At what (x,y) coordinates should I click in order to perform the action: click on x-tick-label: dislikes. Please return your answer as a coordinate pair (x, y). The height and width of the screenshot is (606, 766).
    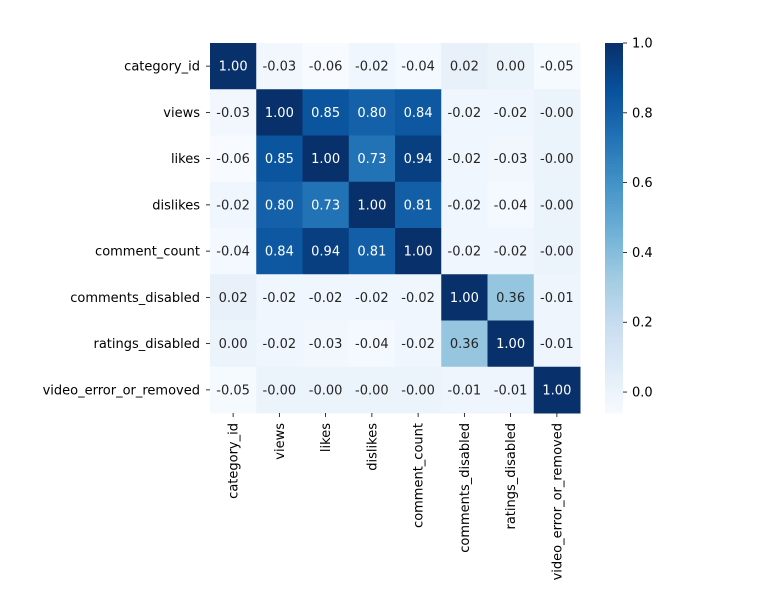
    Looking at the image, I should click on (372, 447).